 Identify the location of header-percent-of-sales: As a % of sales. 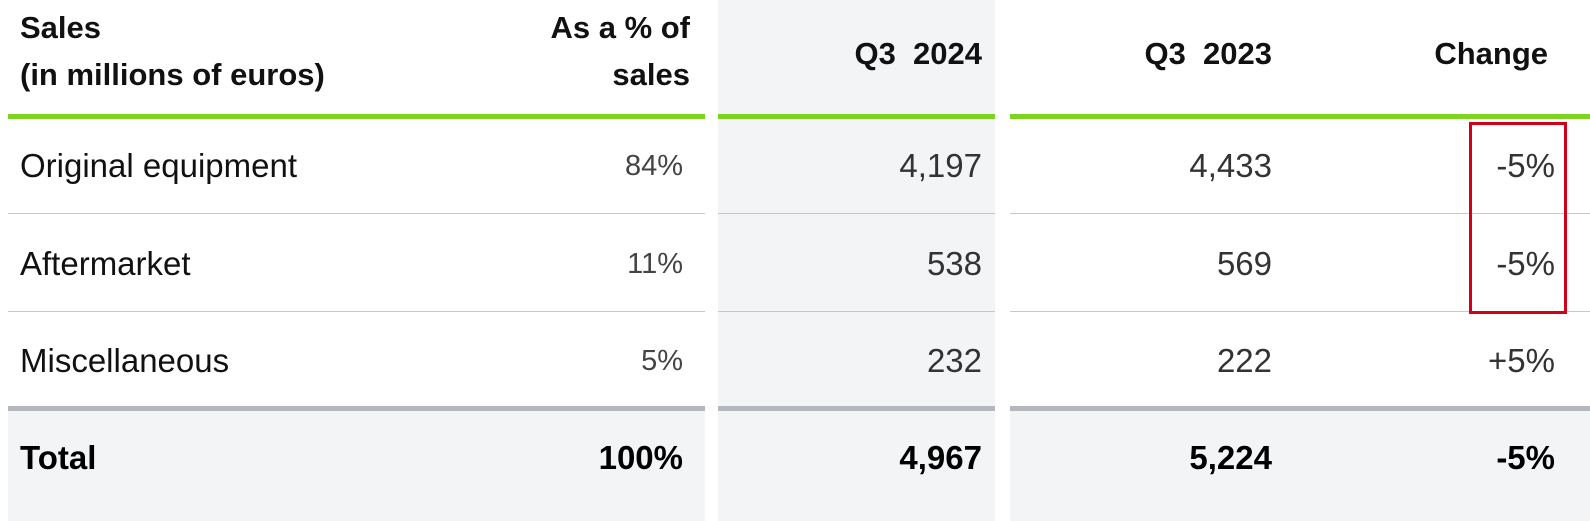
(565, 51).